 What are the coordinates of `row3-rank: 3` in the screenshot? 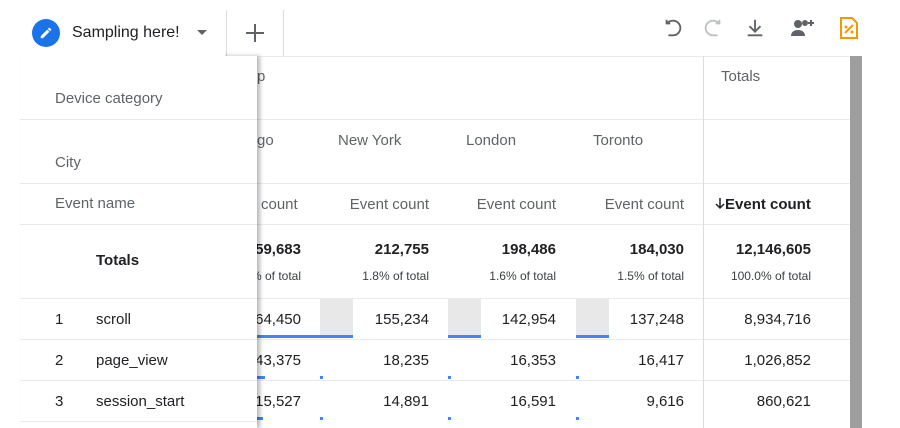 It's located at (59, 401).